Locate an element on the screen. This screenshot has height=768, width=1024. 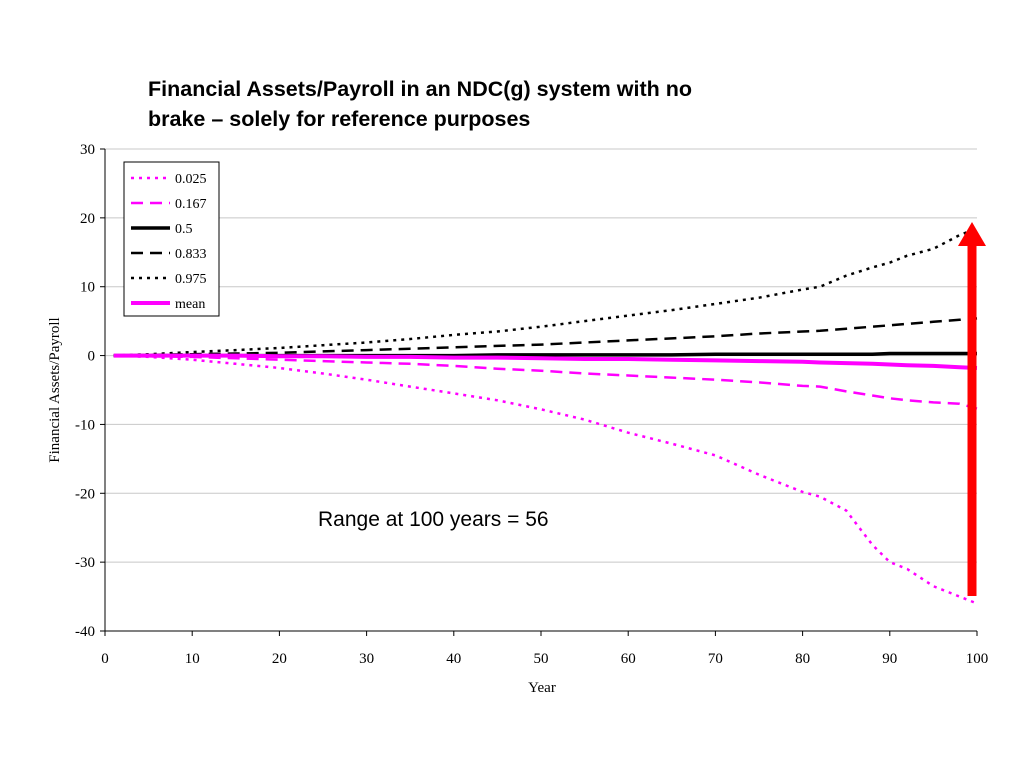
y-tick-label: -40 is located at coordinates (85, 632).